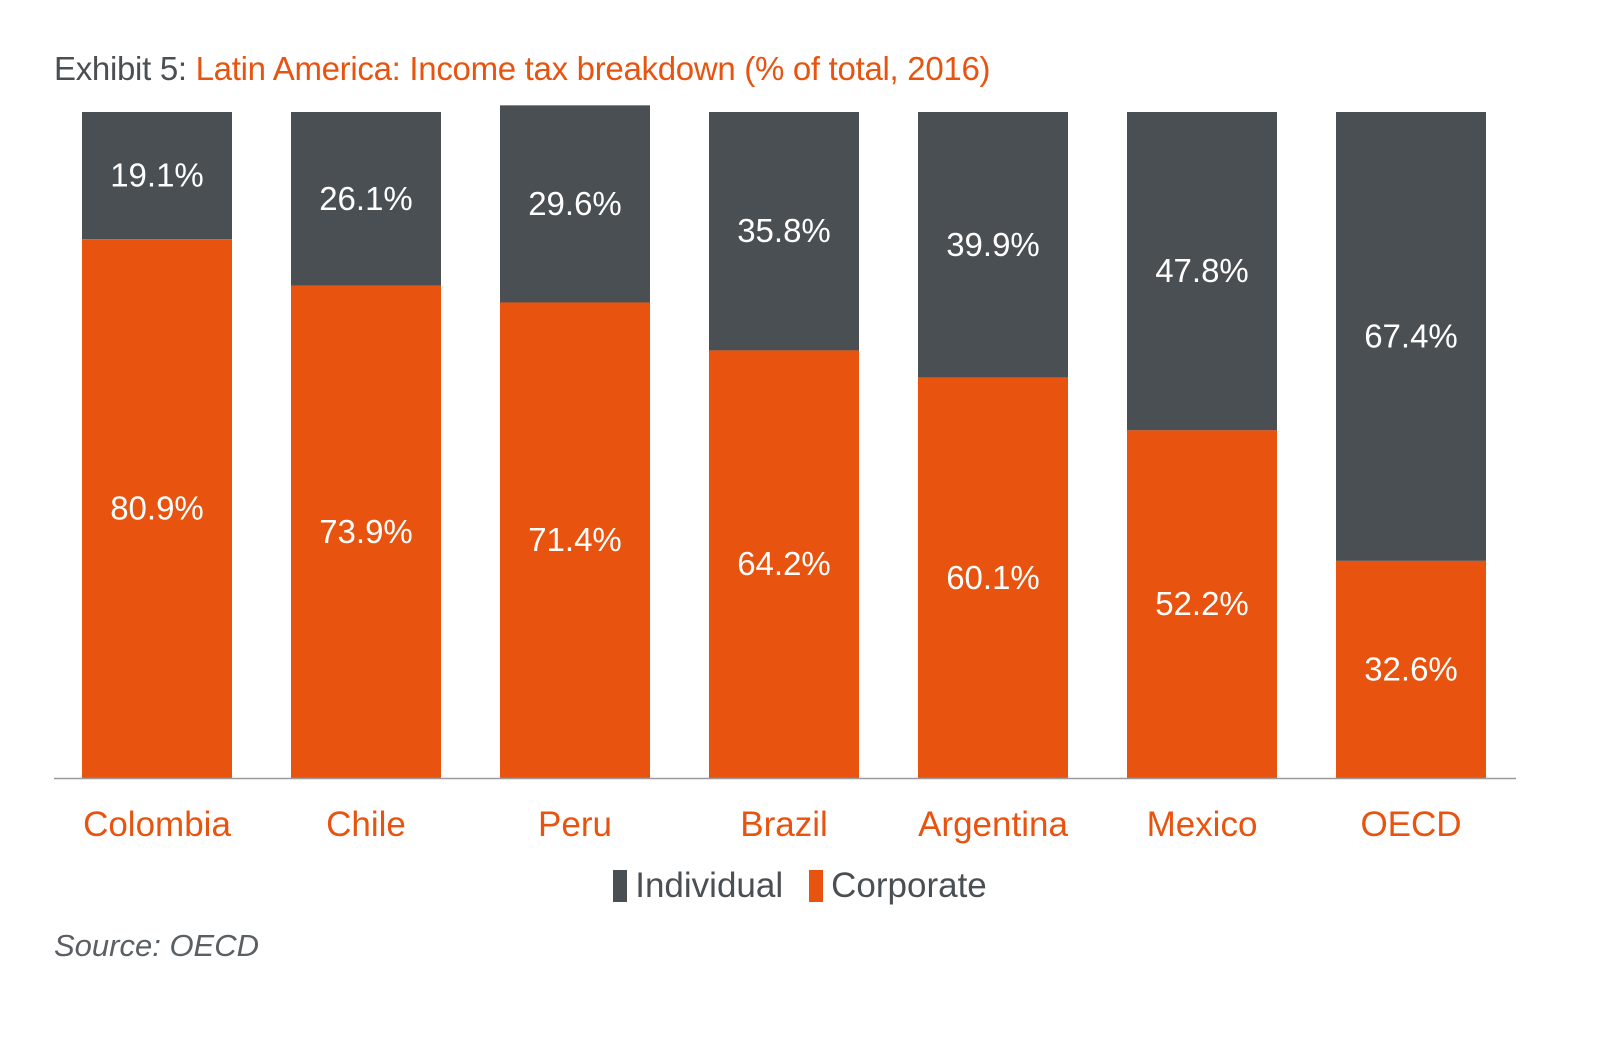  I want to click on bar-individual-brazil, so click(784, 231).